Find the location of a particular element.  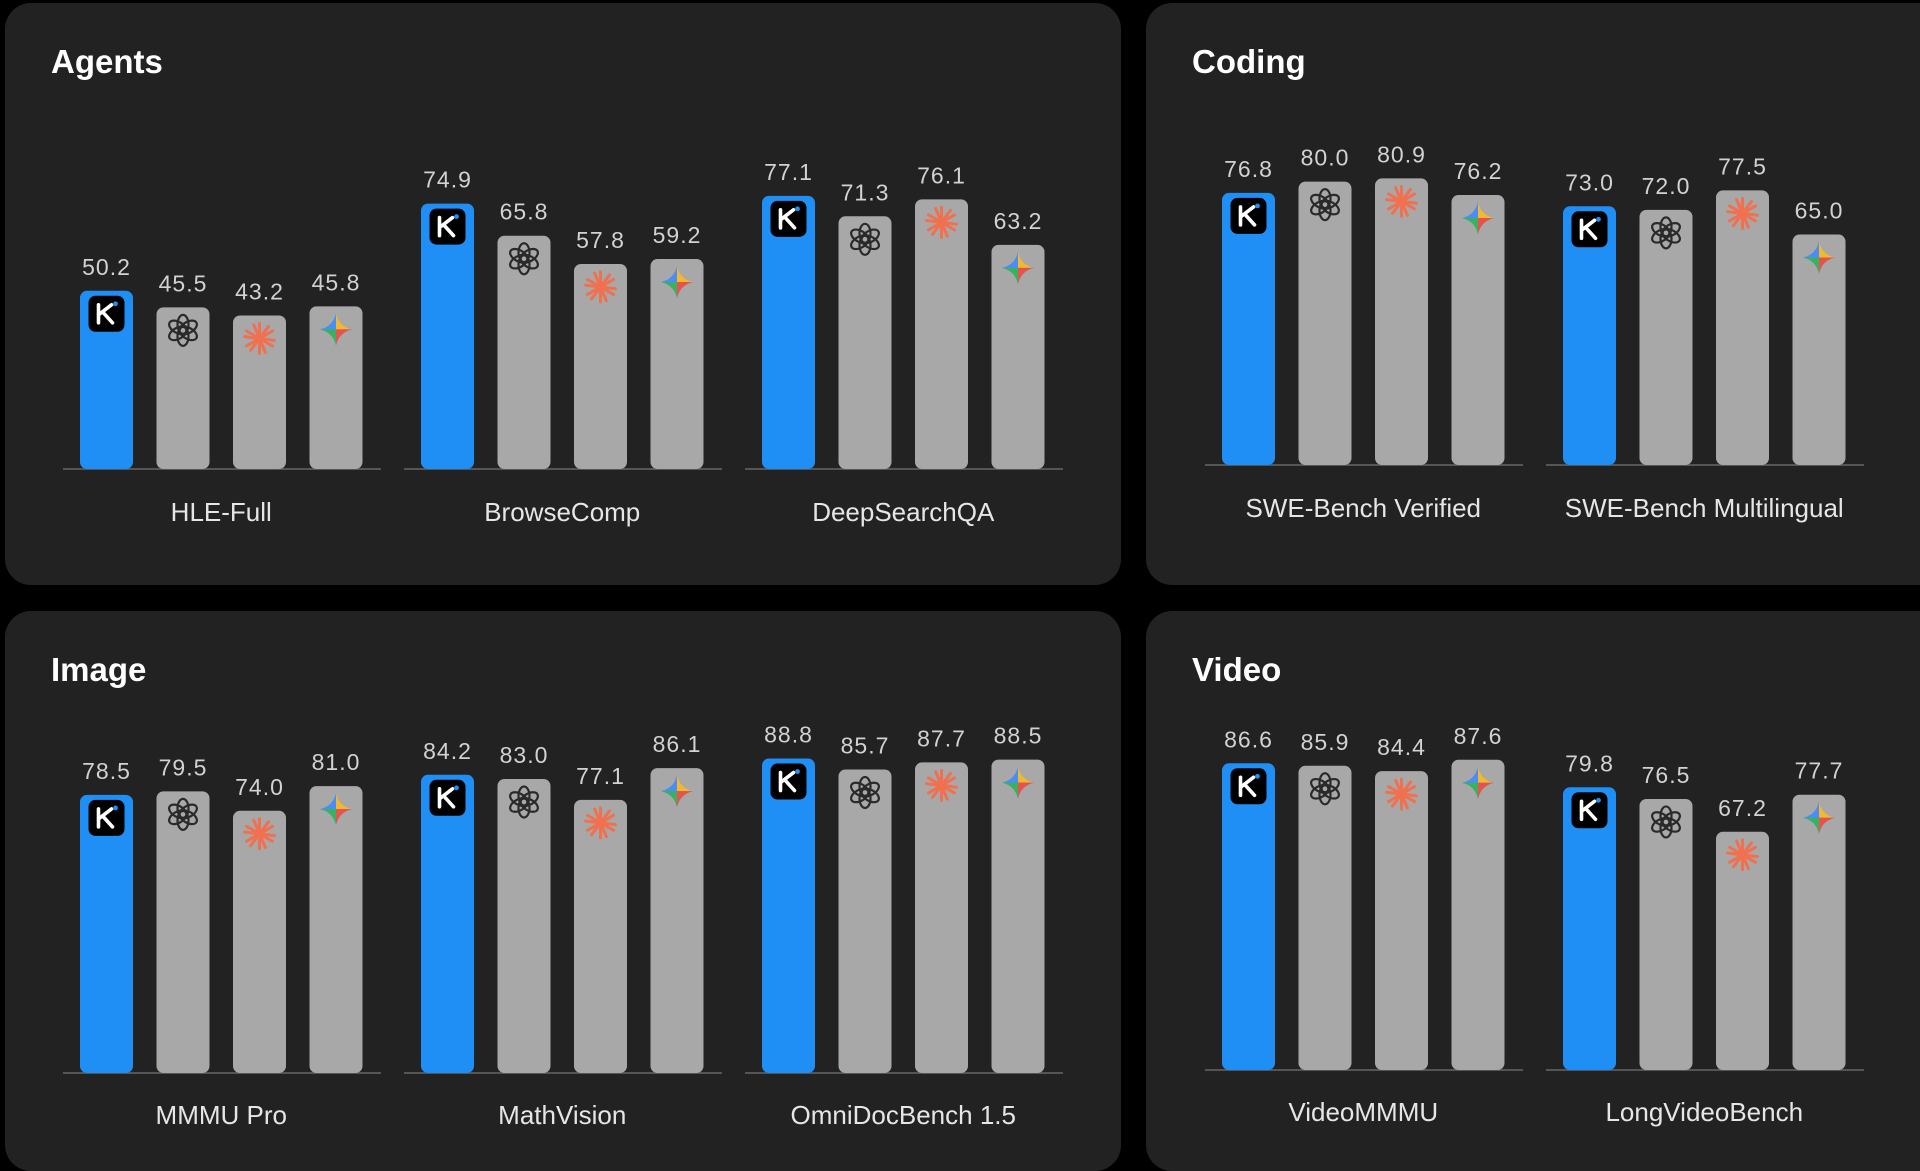

value-label: 84.2 is located at coordinates (447, 751).